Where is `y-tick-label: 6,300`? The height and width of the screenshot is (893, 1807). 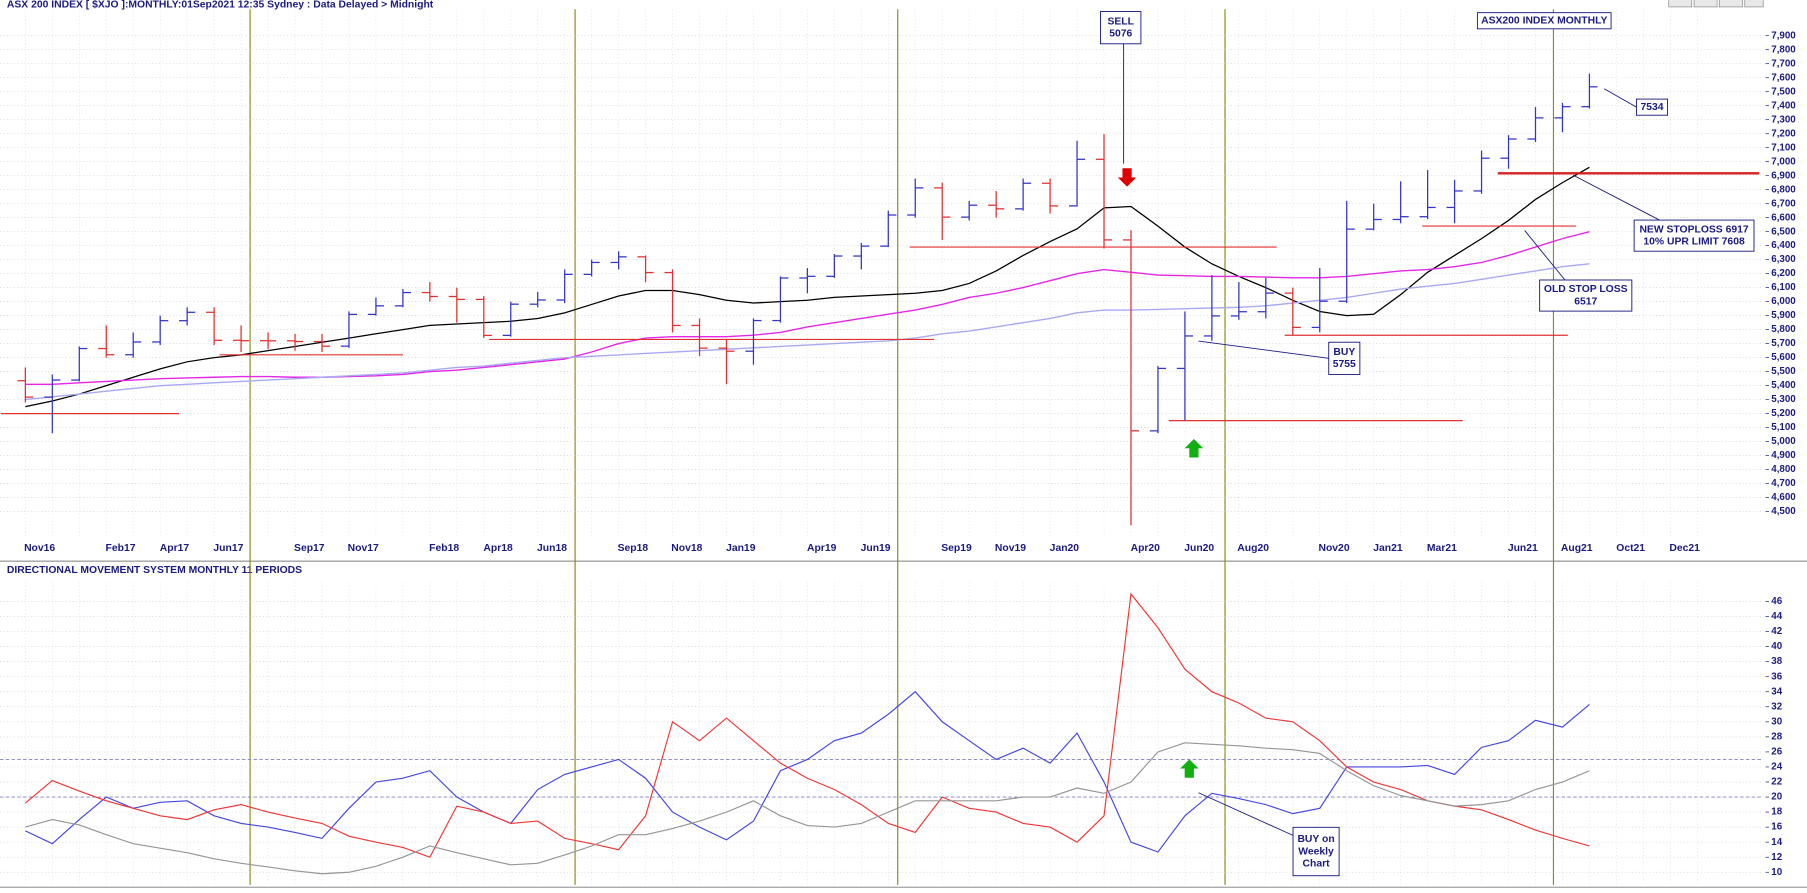
y-tick-label: 6,300 is located at coordinates (1783, 259).